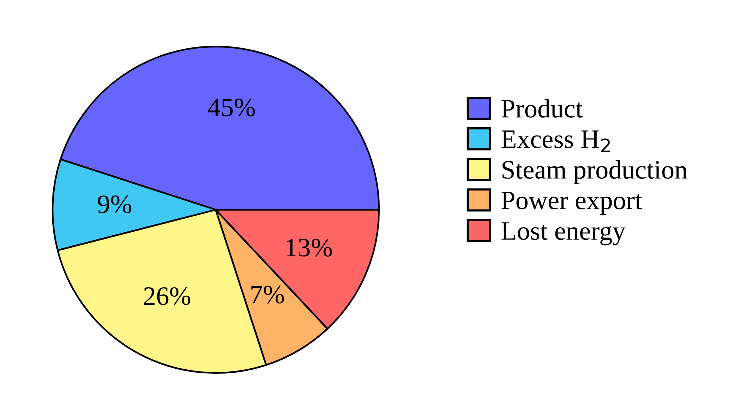 The height and width of the screenshot is (414, 734). What do you see at coordinates (167, 296) in the screenshot?
I see `data-label: 26%` at bounding box center [167, 296].